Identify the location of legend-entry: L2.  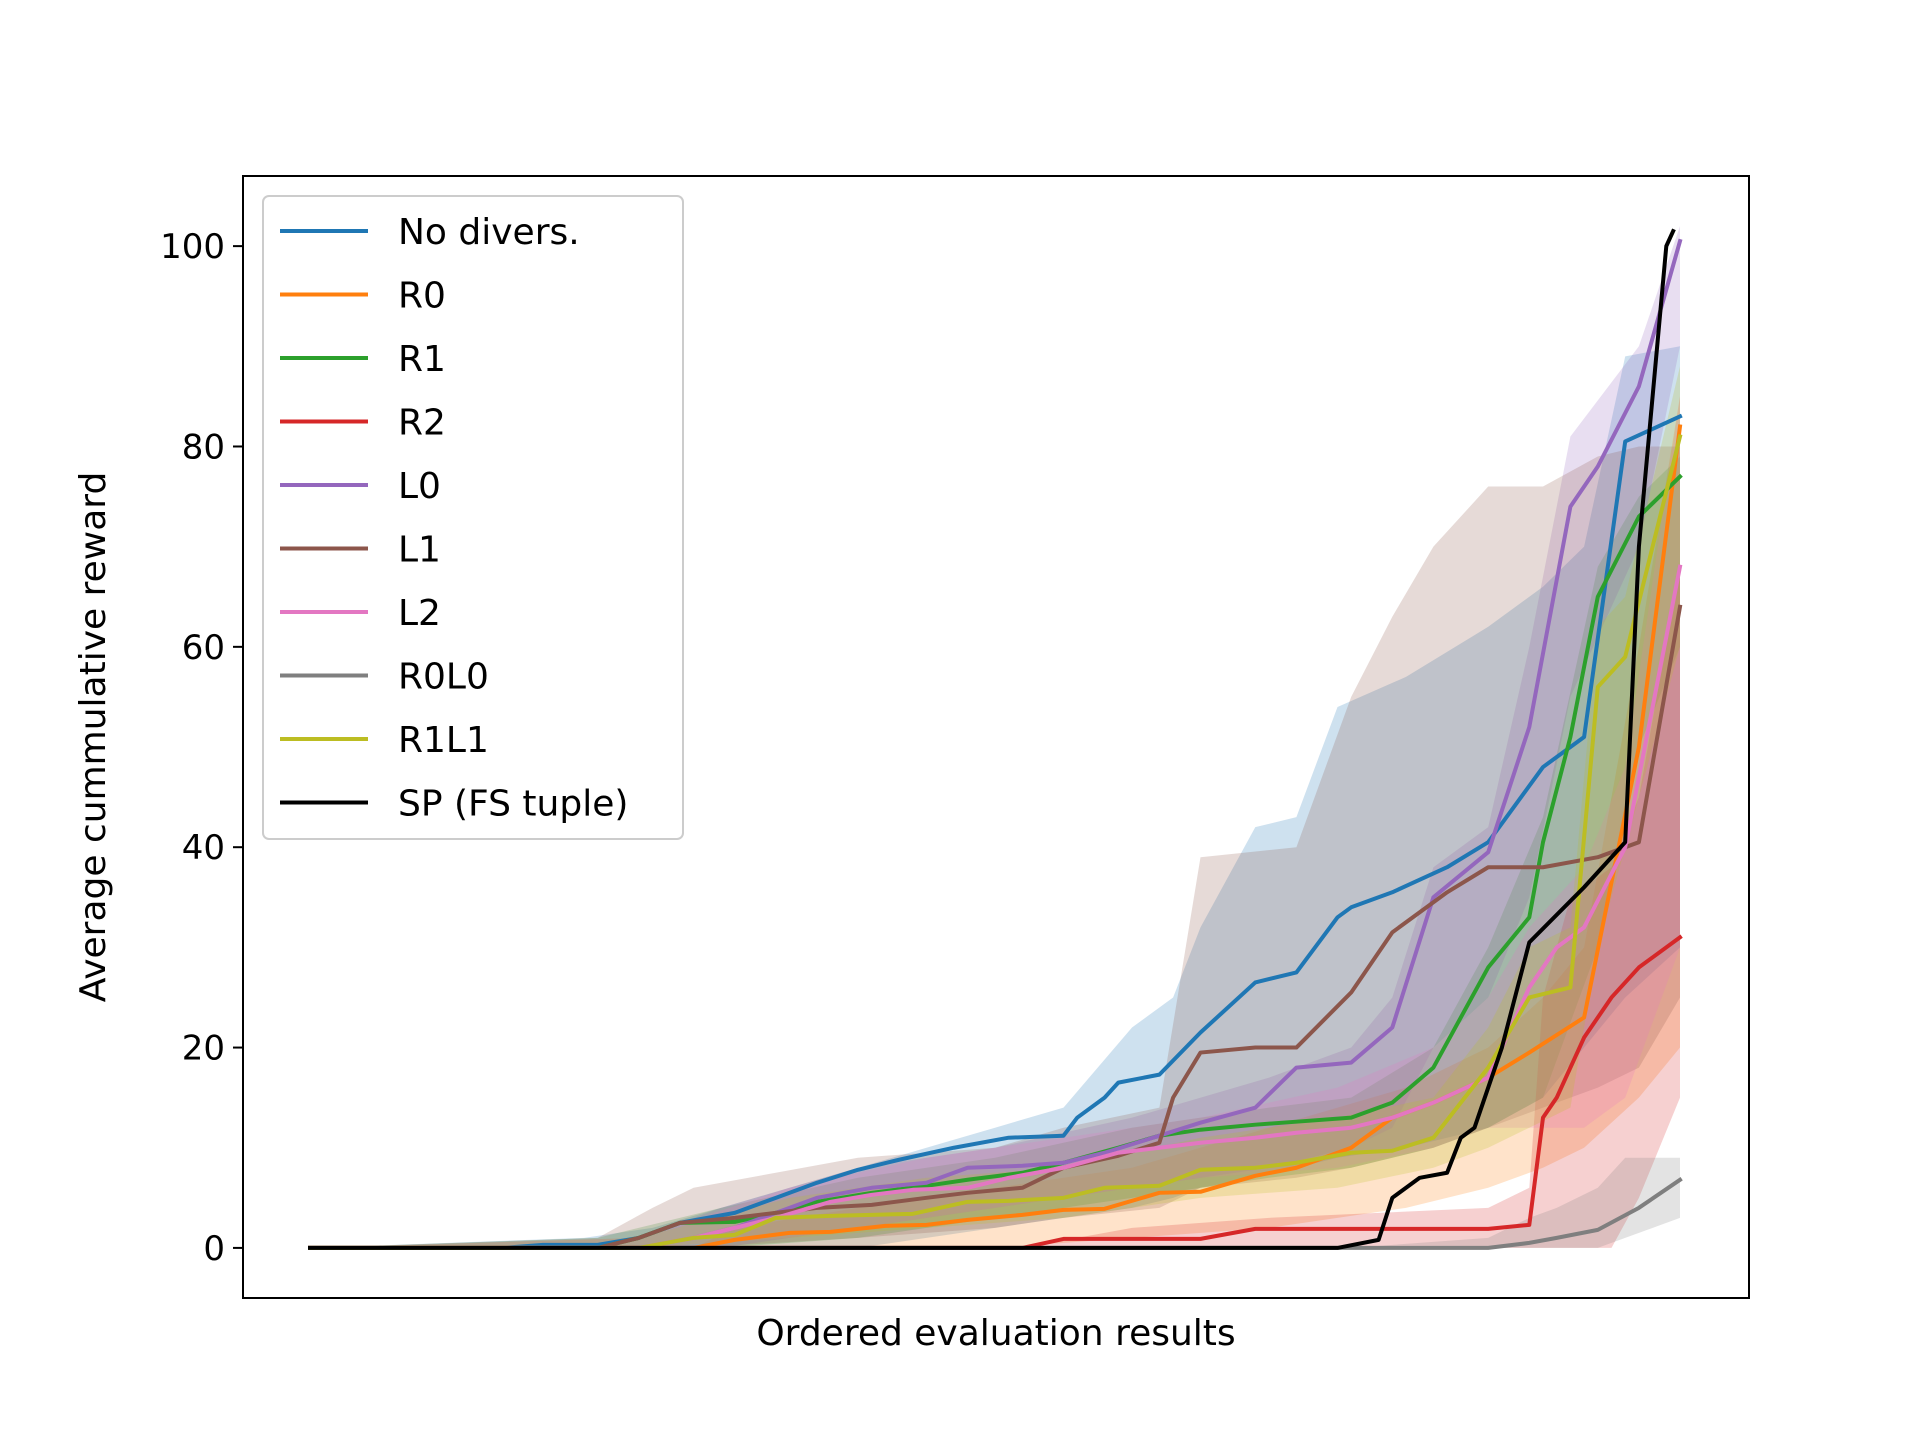
(360, 613).